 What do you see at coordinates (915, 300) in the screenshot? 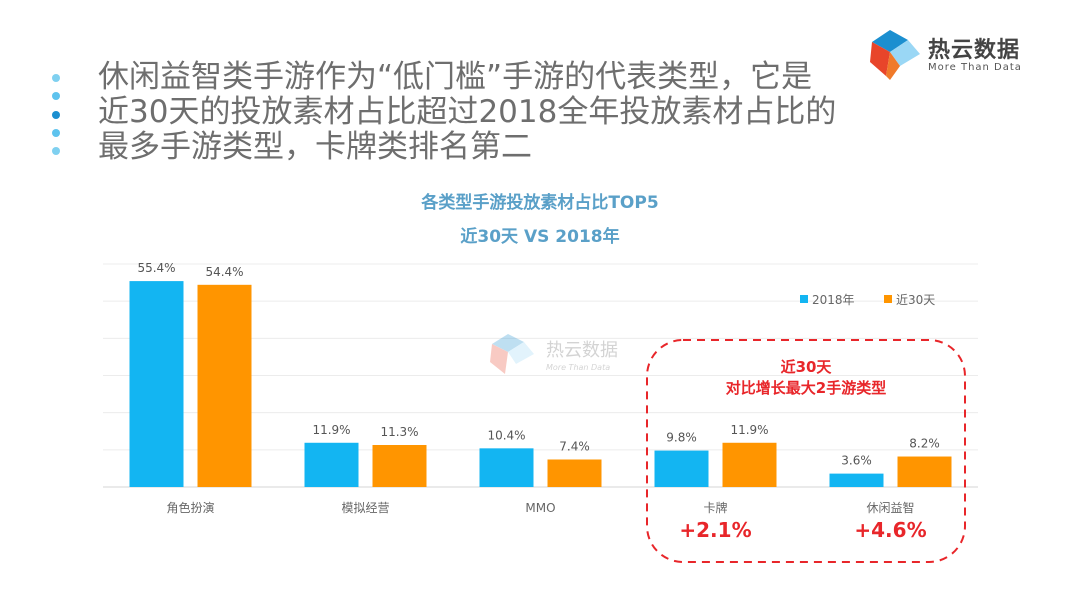
I see `legend-label: 近30天` at bounding box center [915, 300].